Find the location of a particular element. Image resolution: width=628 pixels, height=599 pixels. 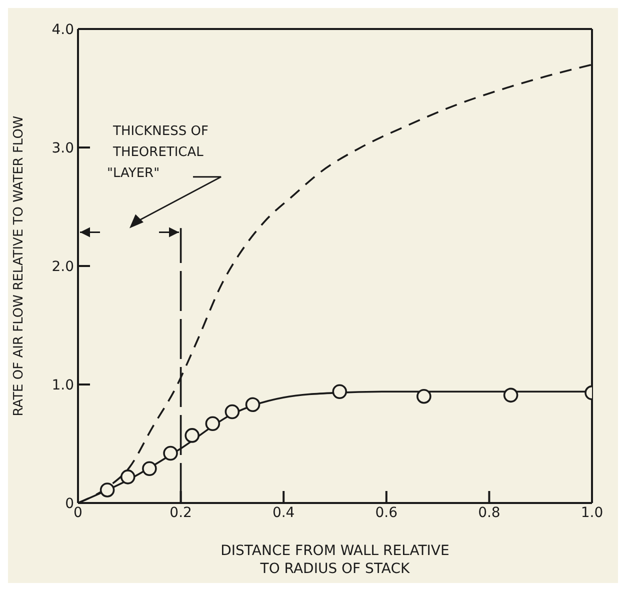

y-tick-label: 4.0 is located at coordinates (63, 30).